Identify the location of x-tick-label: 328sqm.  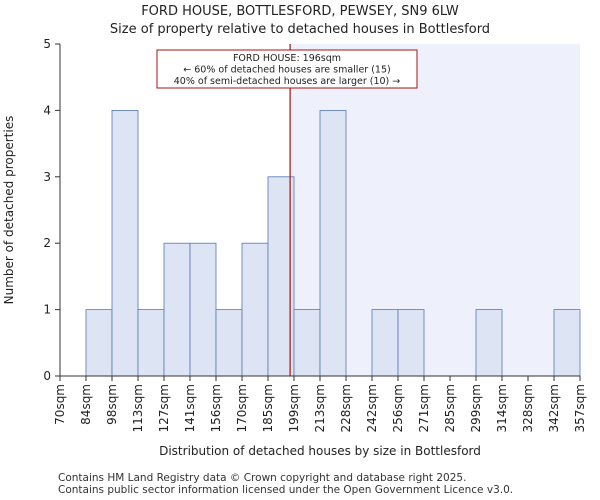
(528, 408).